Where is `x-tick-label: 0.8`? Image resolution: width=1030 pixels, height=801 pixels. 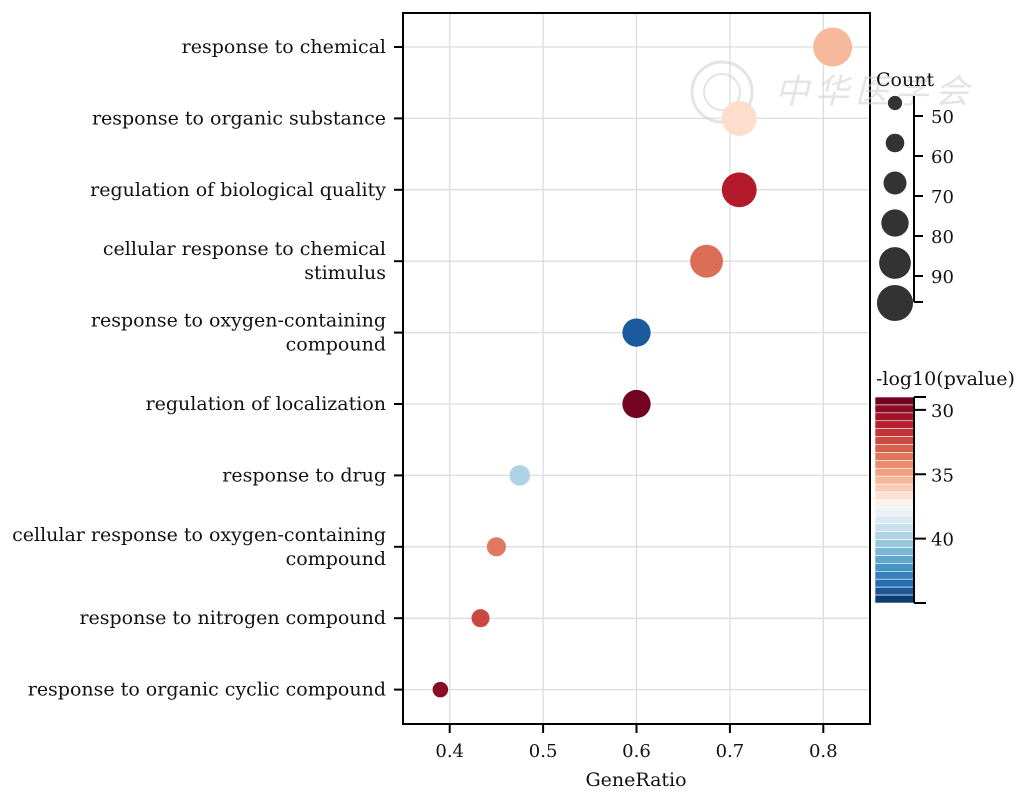
x-tick-label: 0.8 is located at coordinates (823, 751).